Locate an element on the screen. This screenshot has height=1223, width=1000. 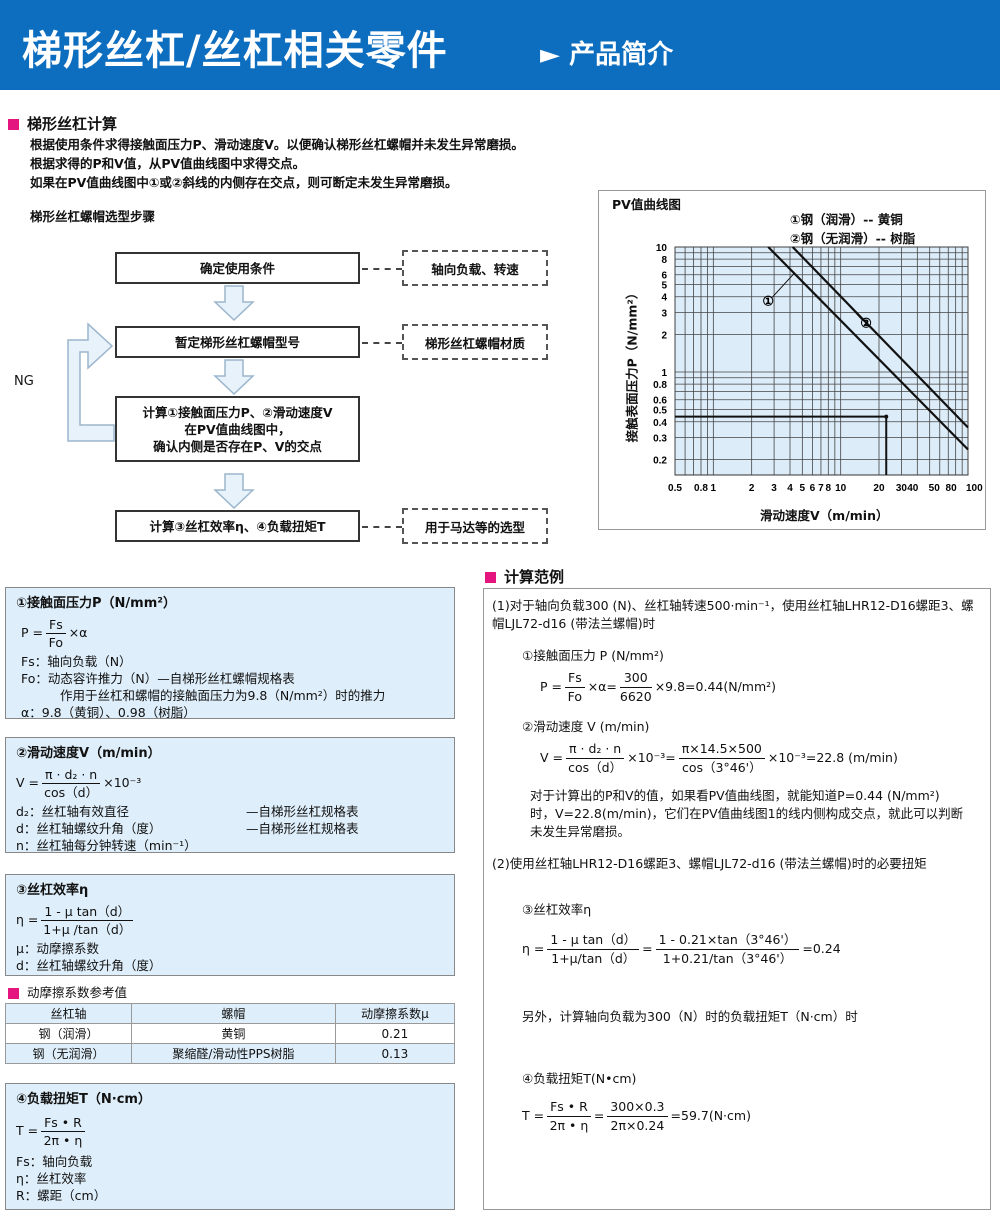
numerator: π · d₂ · n is located at coordinates (71, 775).